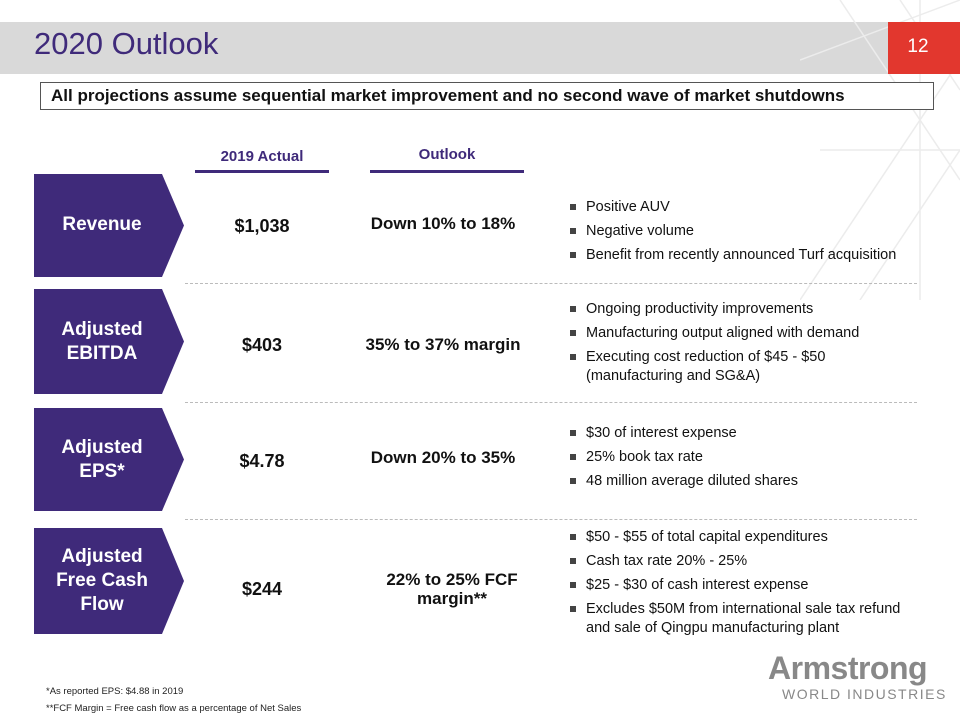 This screenshot has width=960, height=720. What do you see at coordinates (443, 223) in the screenshot?
I see `outlook-value: Down 10% to 18%` at bounding box center [443, 223].